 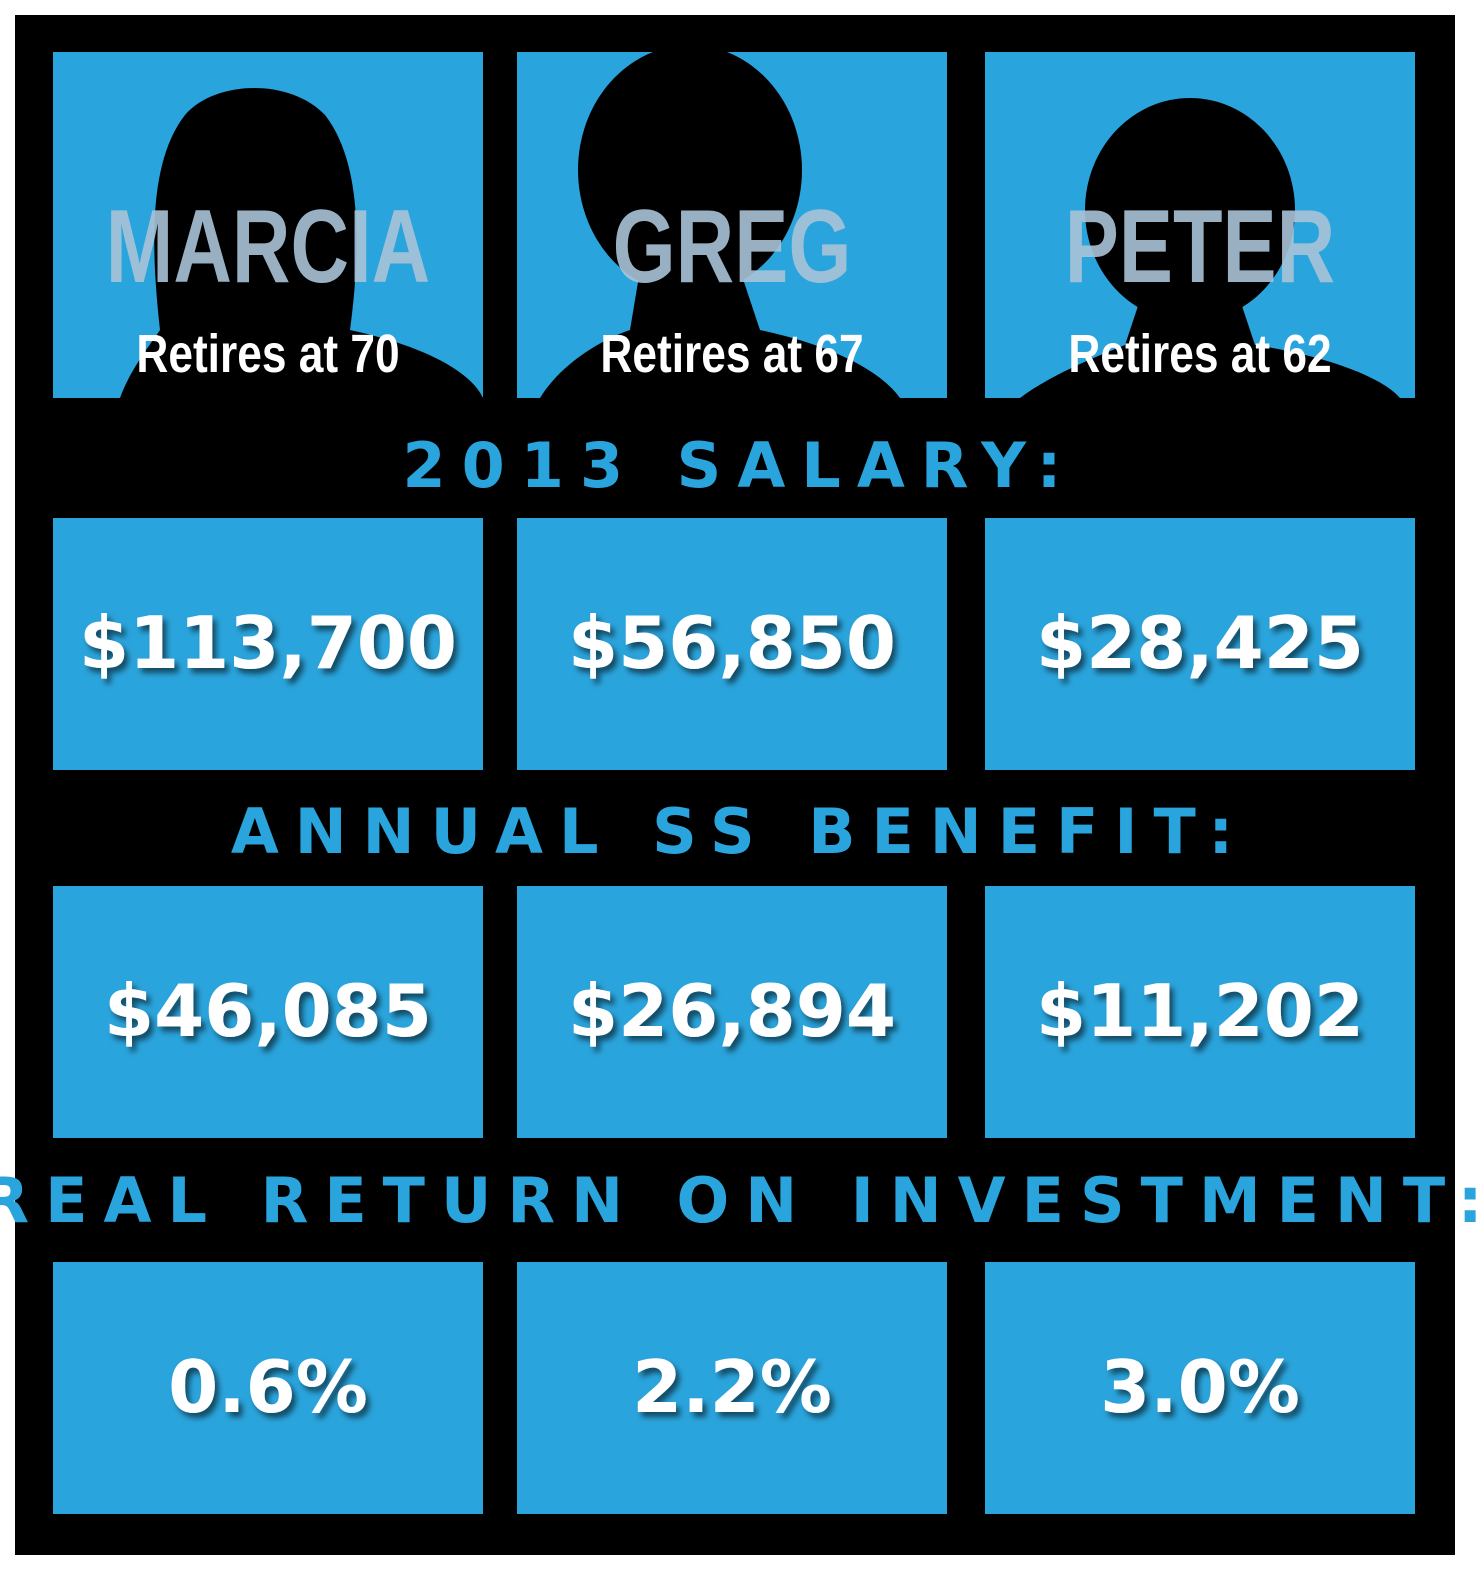 What do you see at coordinates (740, 1200) in the screenshot?
I see `section-heading: REAL RETURN ON INVESTMENT:` at bounding box center [740, 1200].